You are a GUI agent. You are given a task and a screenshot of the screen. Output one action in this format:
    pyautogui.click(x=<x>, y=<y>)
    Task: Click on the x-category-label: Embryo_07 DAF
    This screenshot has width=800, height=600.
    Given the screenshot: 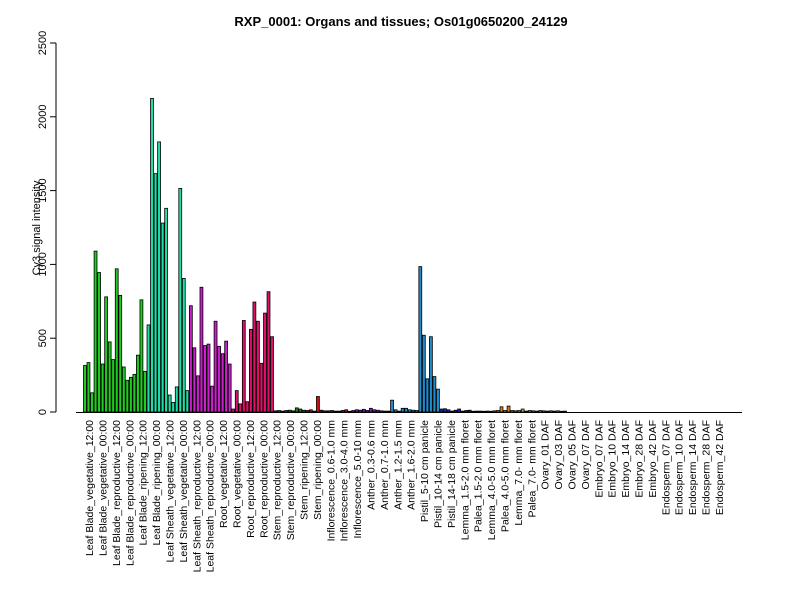 What is the action you would take?
    pyautogui.click(x=599, y=459)
    